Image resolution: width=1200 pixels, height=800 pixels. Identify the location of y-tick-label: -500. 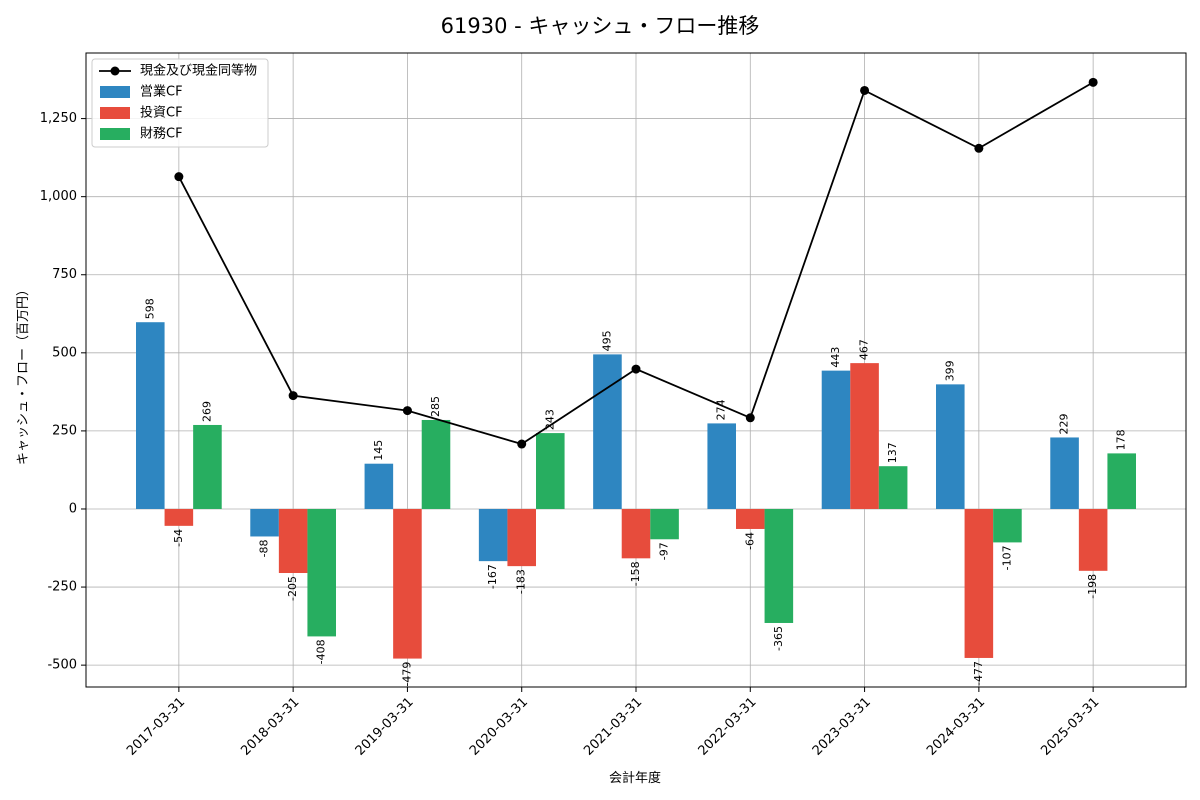
(62, 665).